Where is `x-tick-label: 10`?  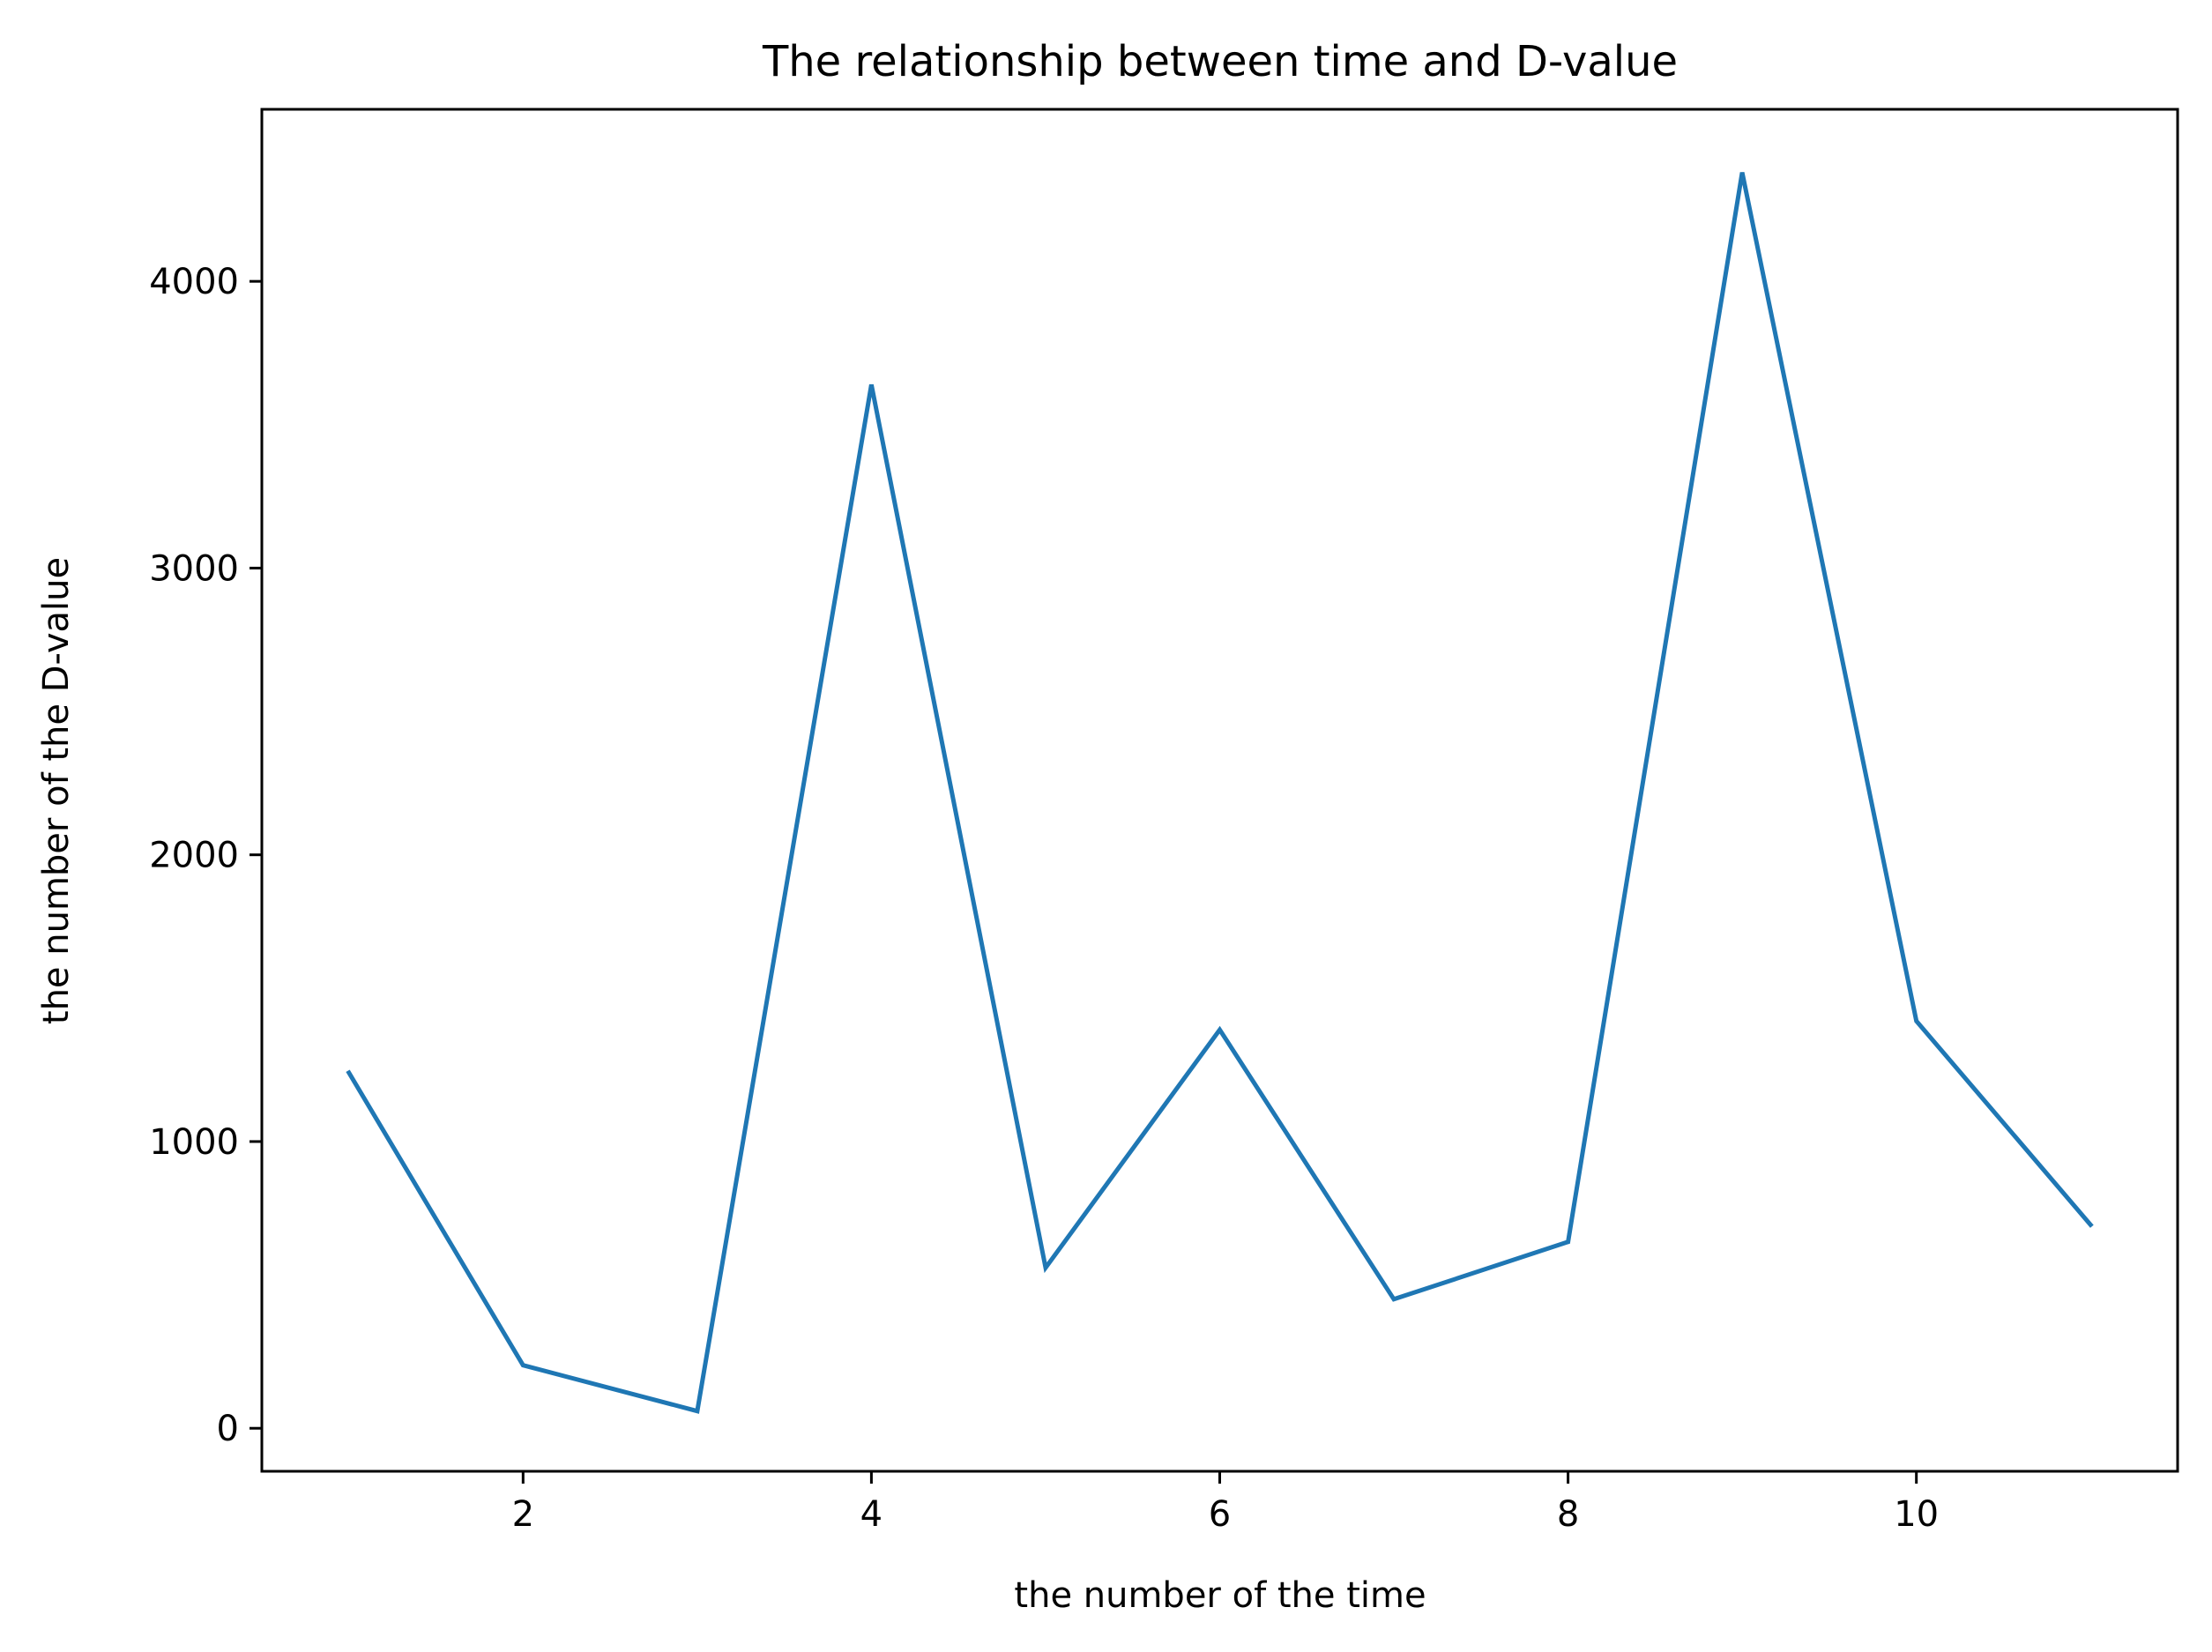 x-tick-label: 10 is located at coordinates (1917, 1514).